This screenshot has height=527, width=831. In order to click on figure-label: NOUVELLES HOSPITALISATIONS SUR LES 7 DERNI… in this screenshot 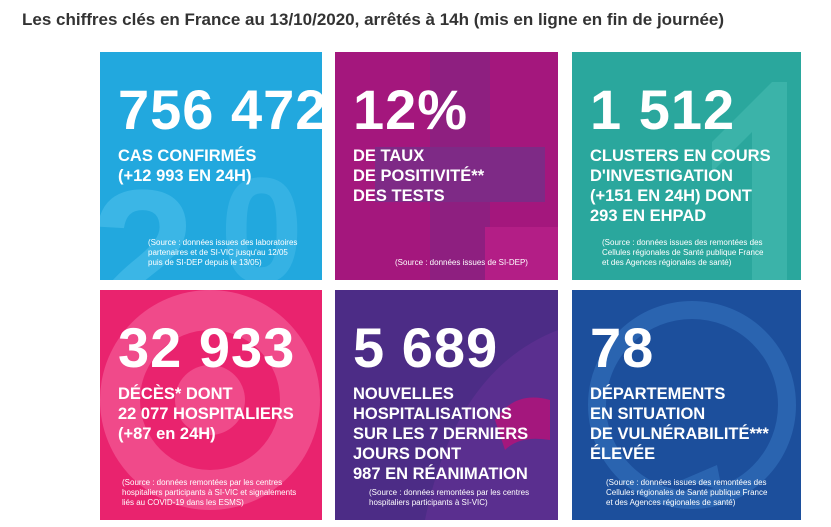, I will do `click(440, 434)`.